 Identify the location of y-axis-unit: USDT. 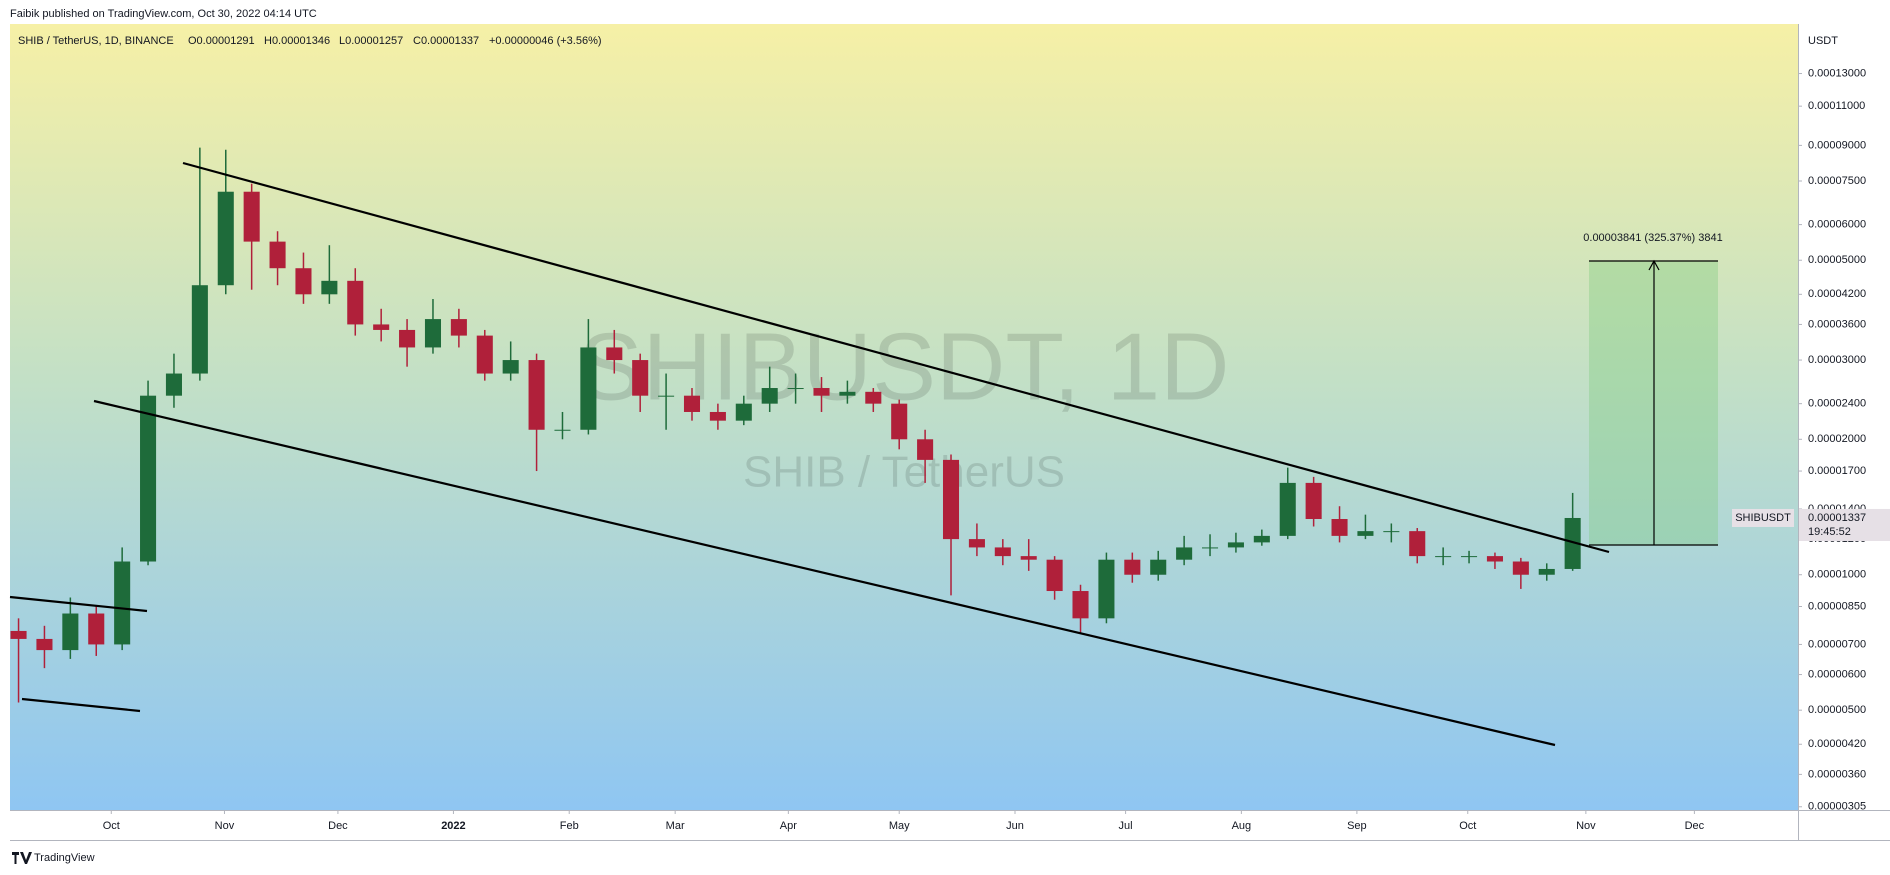
(1823, 41).